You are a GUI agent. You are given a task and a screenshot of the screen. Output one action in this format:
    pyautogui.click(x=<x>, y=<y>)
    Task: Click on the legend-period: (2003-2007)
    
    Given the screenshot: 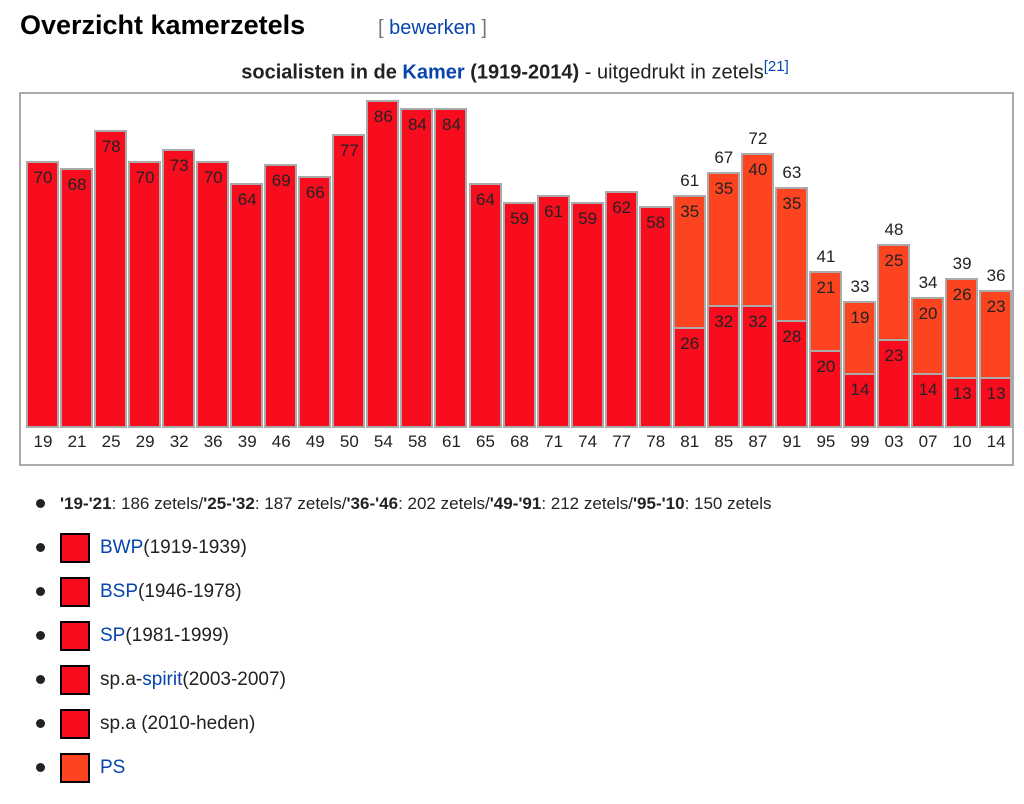 What is the action you would take?
    pyautogui.click(x=234, y=679)
    